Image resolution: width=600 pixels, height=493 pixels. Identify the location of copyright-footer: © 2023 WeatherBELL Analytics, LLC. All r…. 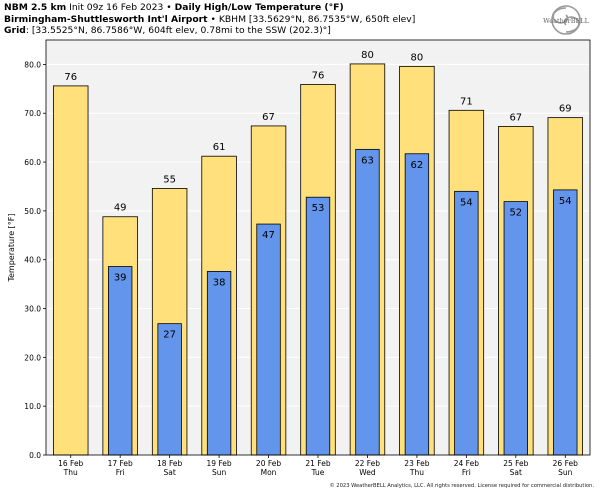
(461, 486).